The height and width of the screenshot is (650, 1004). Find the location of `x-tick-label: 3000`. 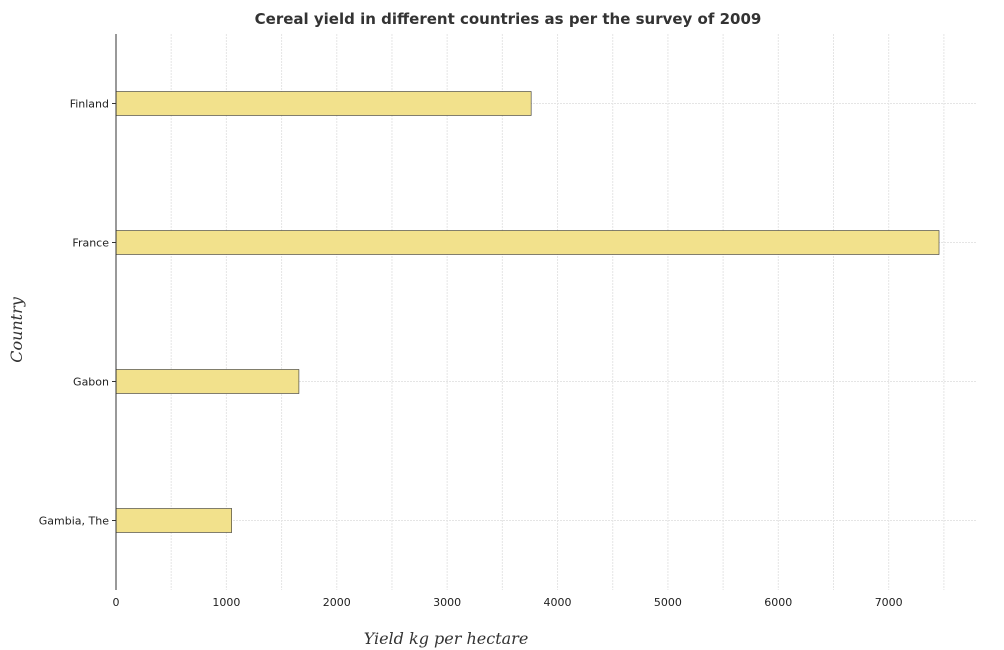

x-tick-label: 3000 is located at coordinates (447, 602).